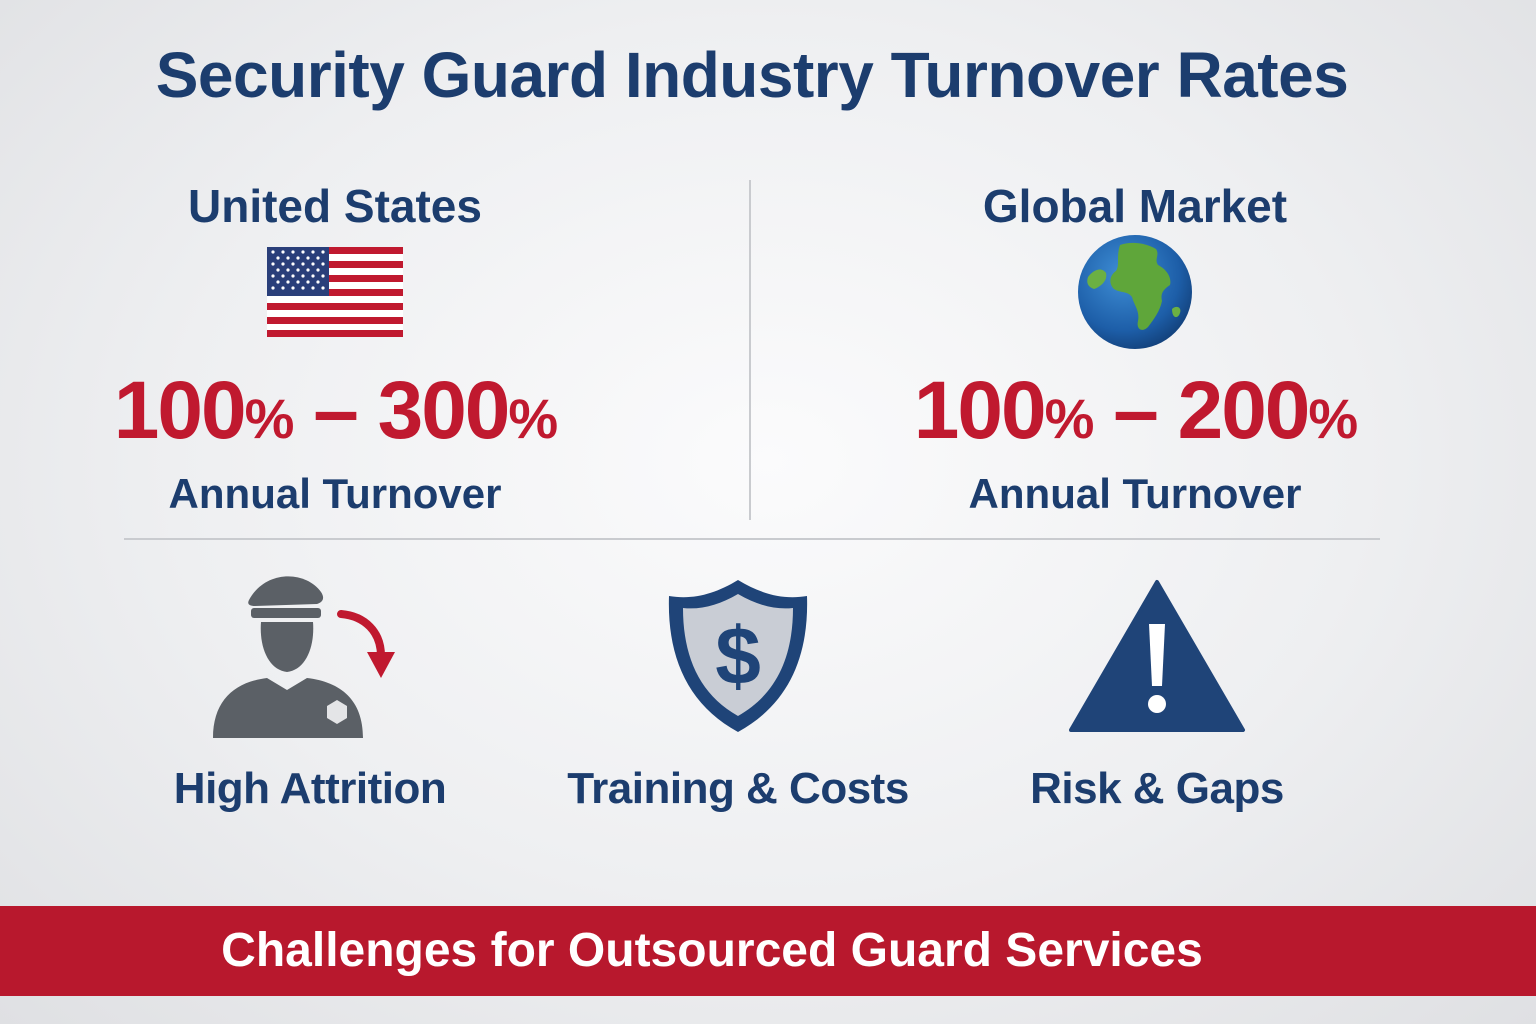  Describe the element at coordinates (1157, 656) in the screenshot. I see `warning-triangle-icon` at that location.